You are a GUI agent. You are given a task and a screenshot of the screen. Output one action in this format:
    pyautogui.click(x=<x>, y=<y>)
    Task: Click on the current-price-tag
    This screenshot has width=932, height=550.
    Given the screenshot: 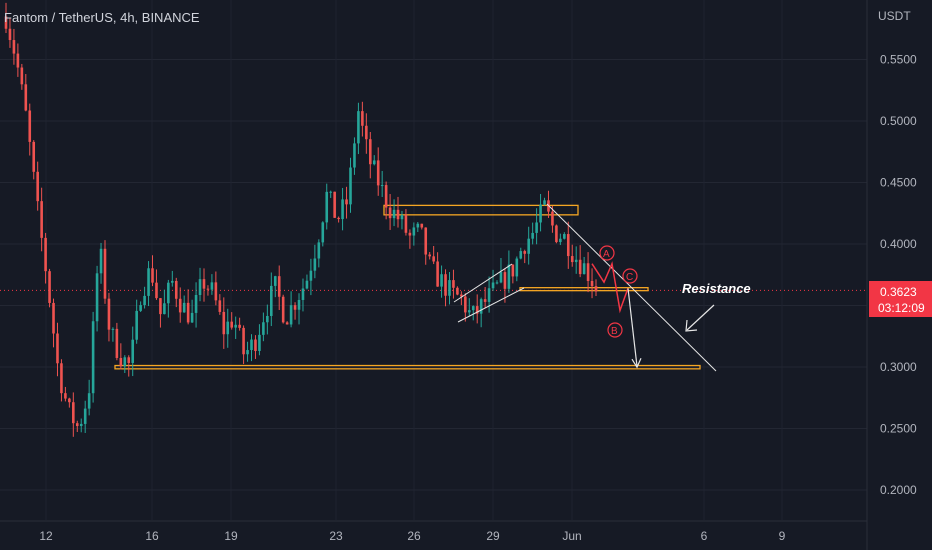 What is the action you would take?
    pyautogui.click(x=900, y=299)
    